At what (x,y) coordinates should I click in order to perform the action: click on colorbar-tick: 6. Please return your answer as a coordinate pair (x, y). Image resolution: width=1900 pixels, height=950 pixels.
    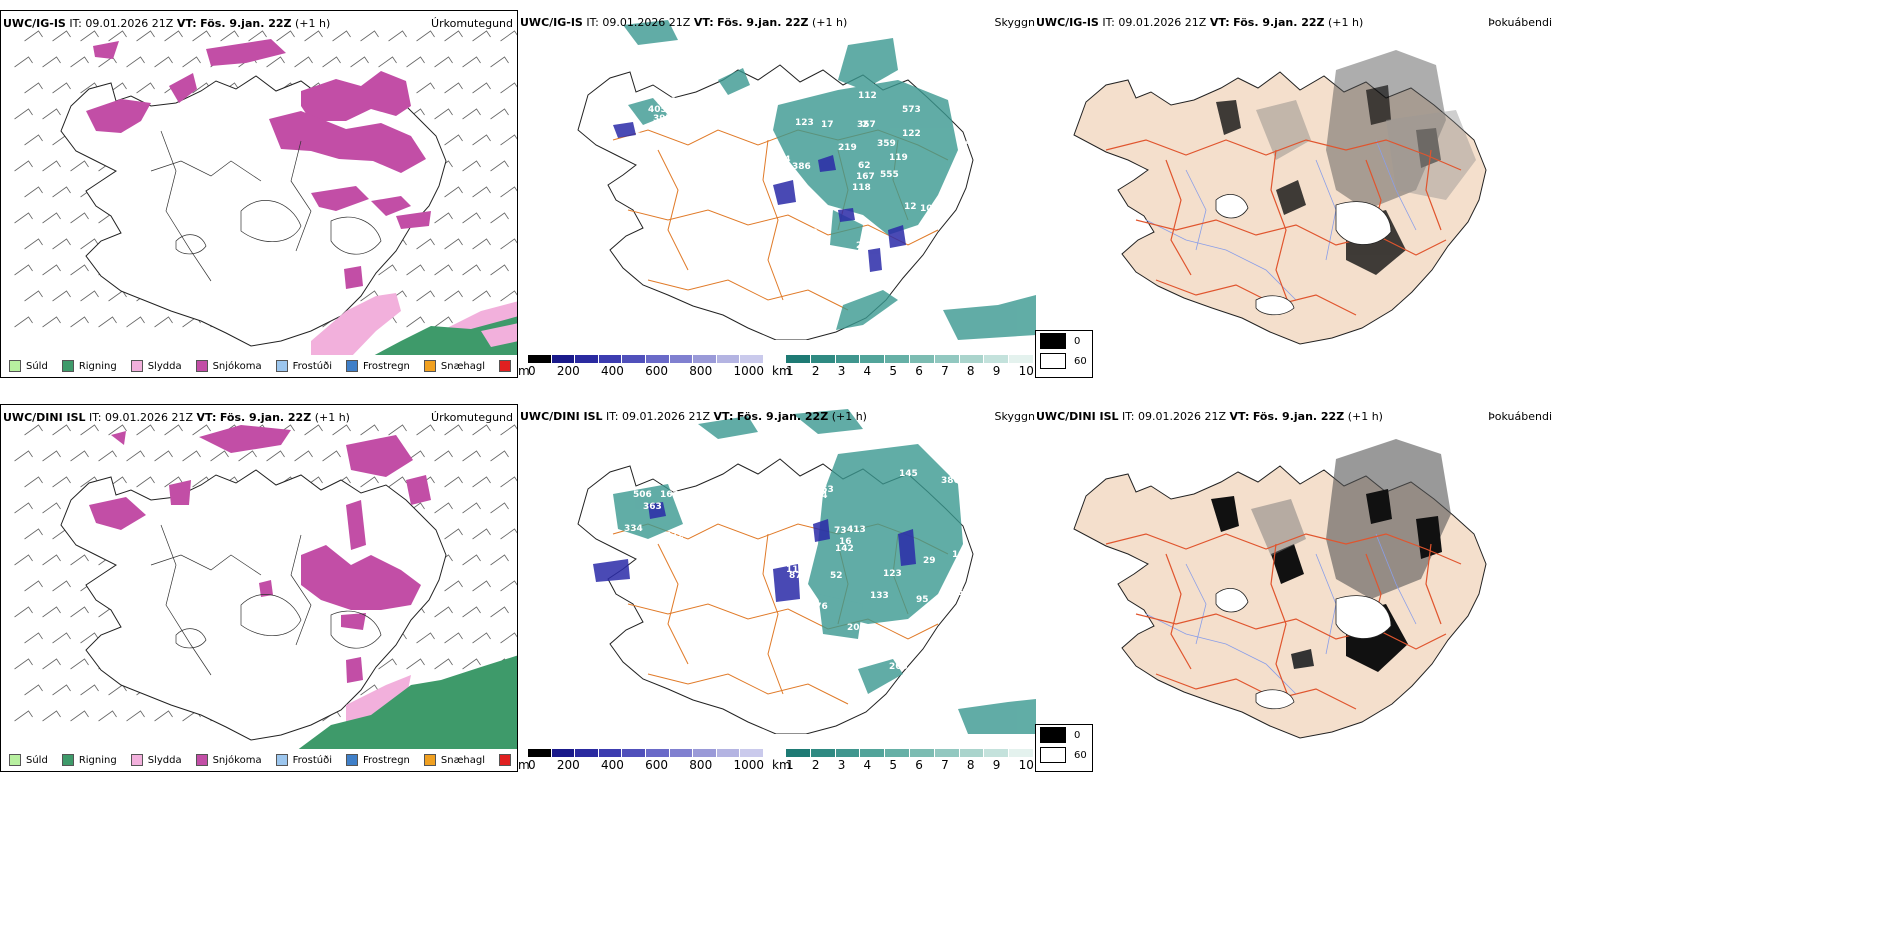
    Looking at the image, I should click on (919, 765).